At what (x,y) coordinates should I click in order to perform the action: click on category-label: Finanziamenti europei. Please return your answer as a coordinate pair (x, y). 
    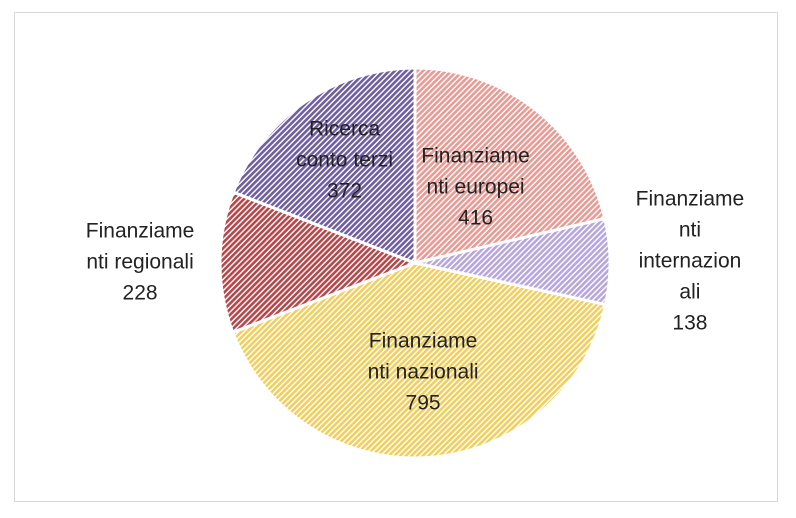
    Looking at the image, I should click on (475, 171).